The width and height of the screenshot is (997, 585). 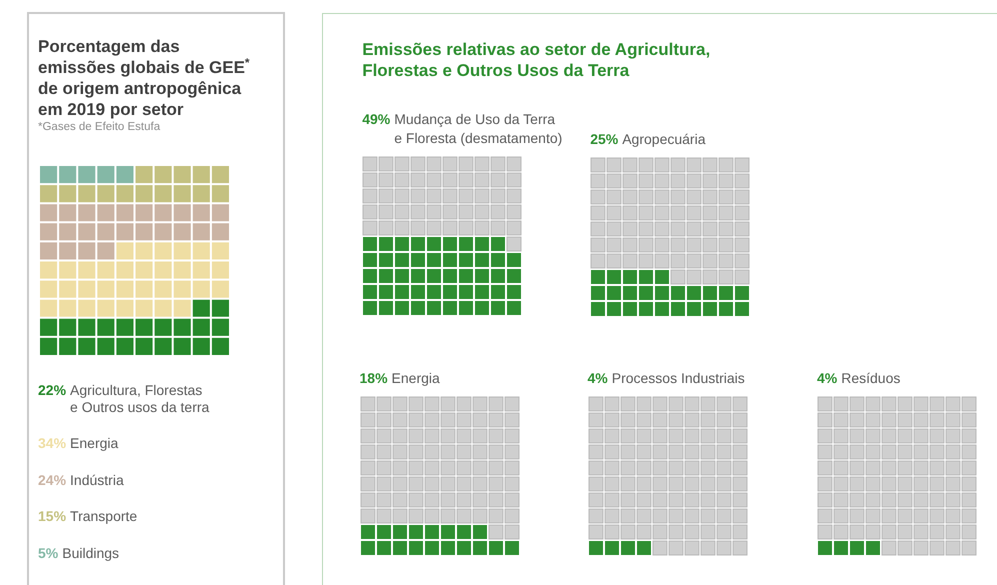 I want to click on text: Emissões relativas ao setor de Agricultura, Florestas e Outros Usos da Terra, so click(x=537, y=60).